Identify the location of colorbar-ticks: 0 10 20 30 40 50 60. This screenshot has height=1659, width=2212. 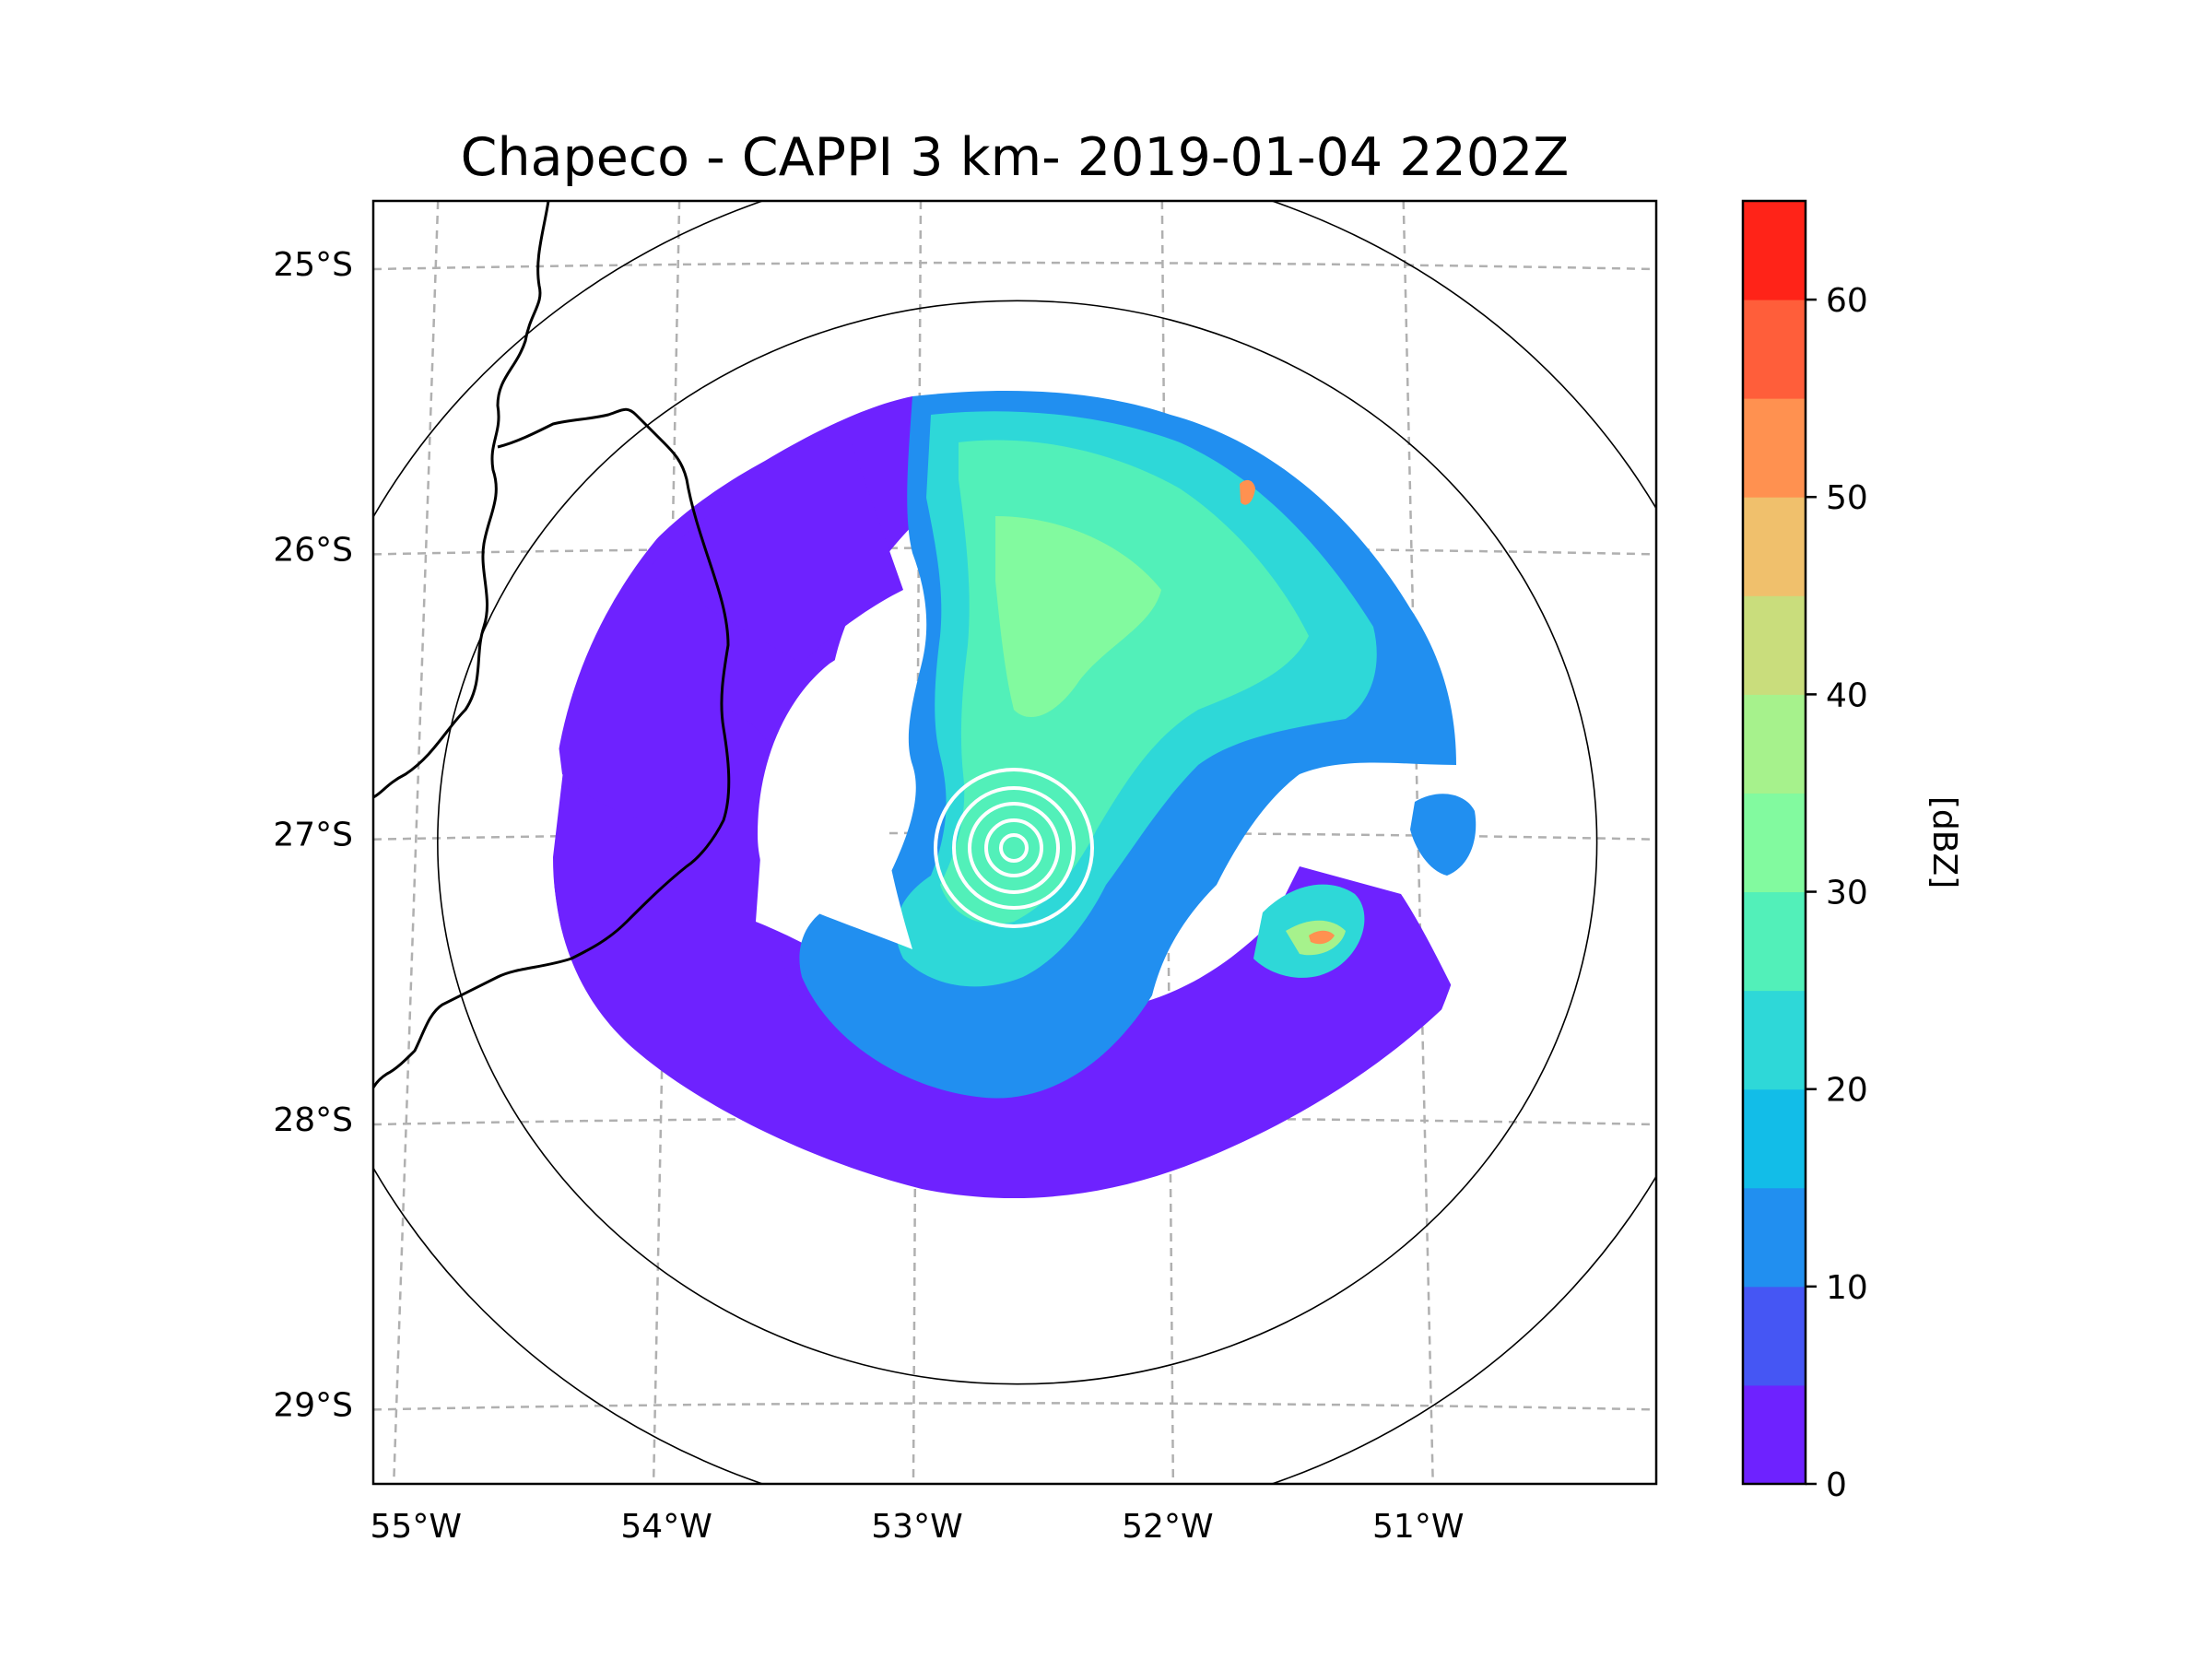
(1837, 893).